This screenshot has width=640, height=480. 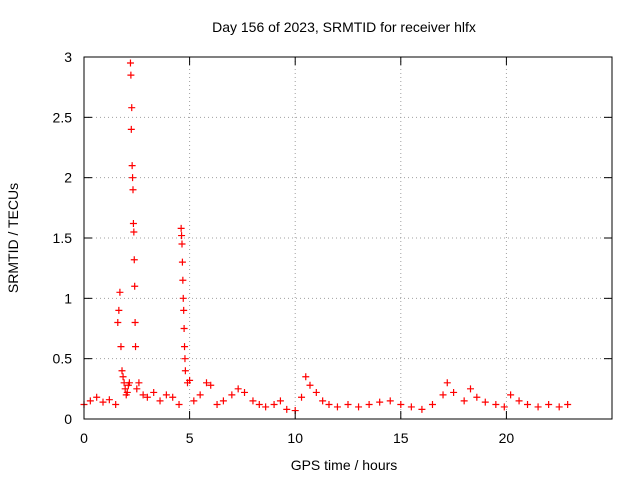 What do you see at coordinates (401, 438) in the screenshot?
I see `x-tick-label: 15` at bounding box center [401, 438].